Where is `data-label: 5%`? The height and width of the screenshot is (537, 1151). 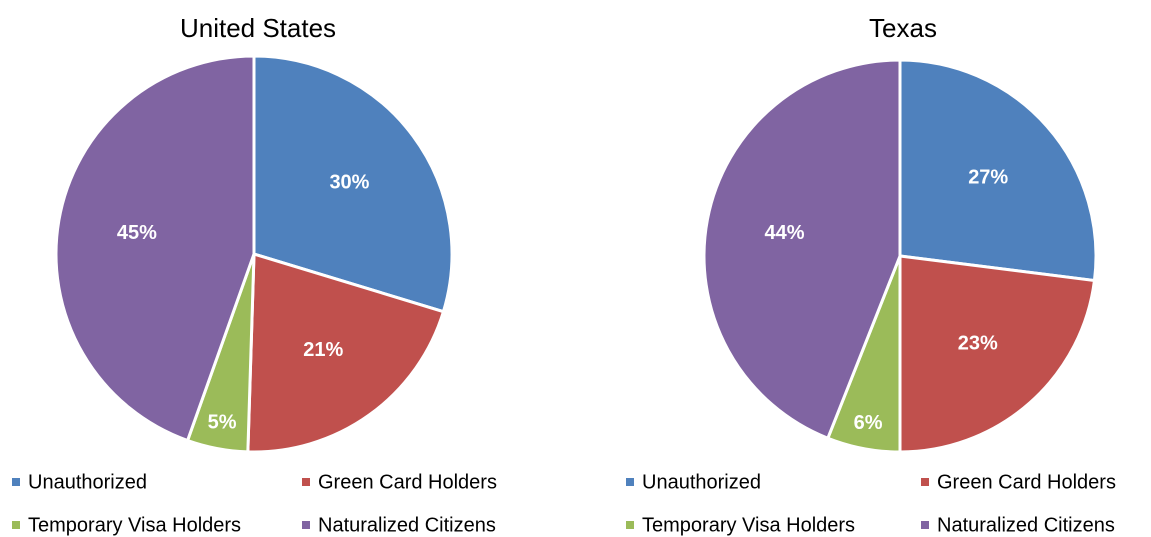
data-label: 5% is located at coordinates (222, 423).